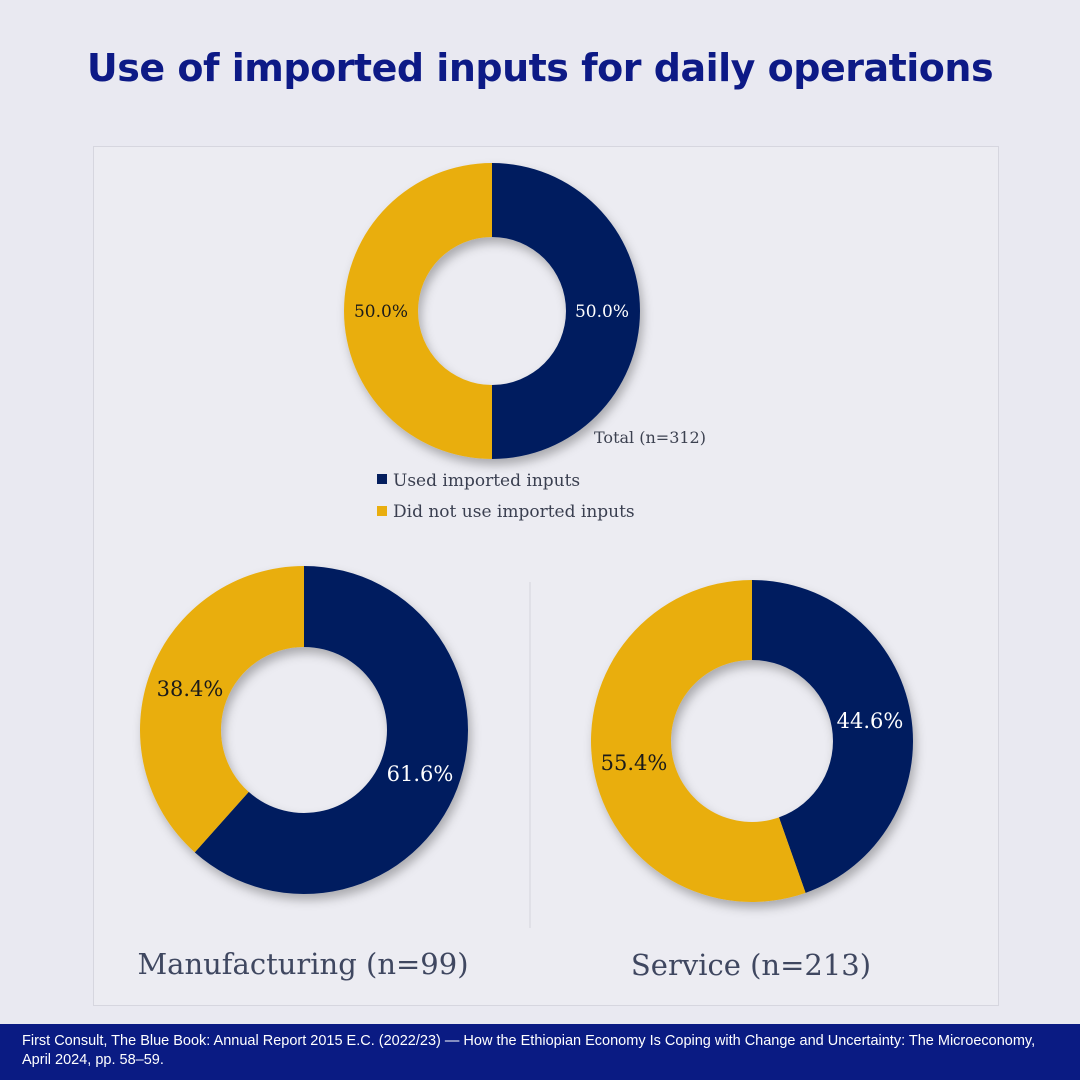 The width and height of the screenshot is (1080, 1080). I want to click on legend-swatch-used, so click(382, 479).